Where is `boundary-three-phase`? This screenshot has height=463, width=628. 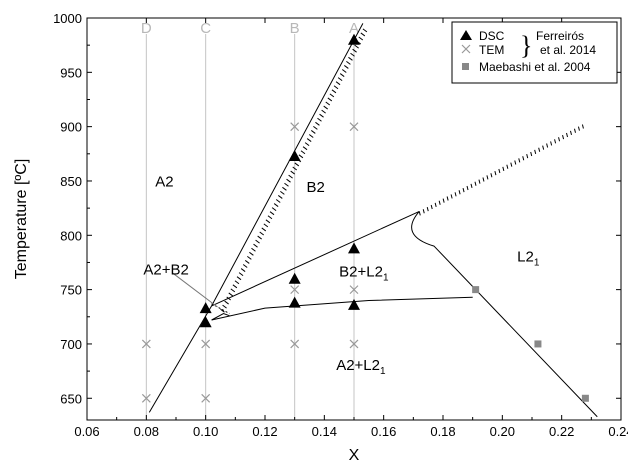 boundary-three-phase is located at coordinates (342, 308).